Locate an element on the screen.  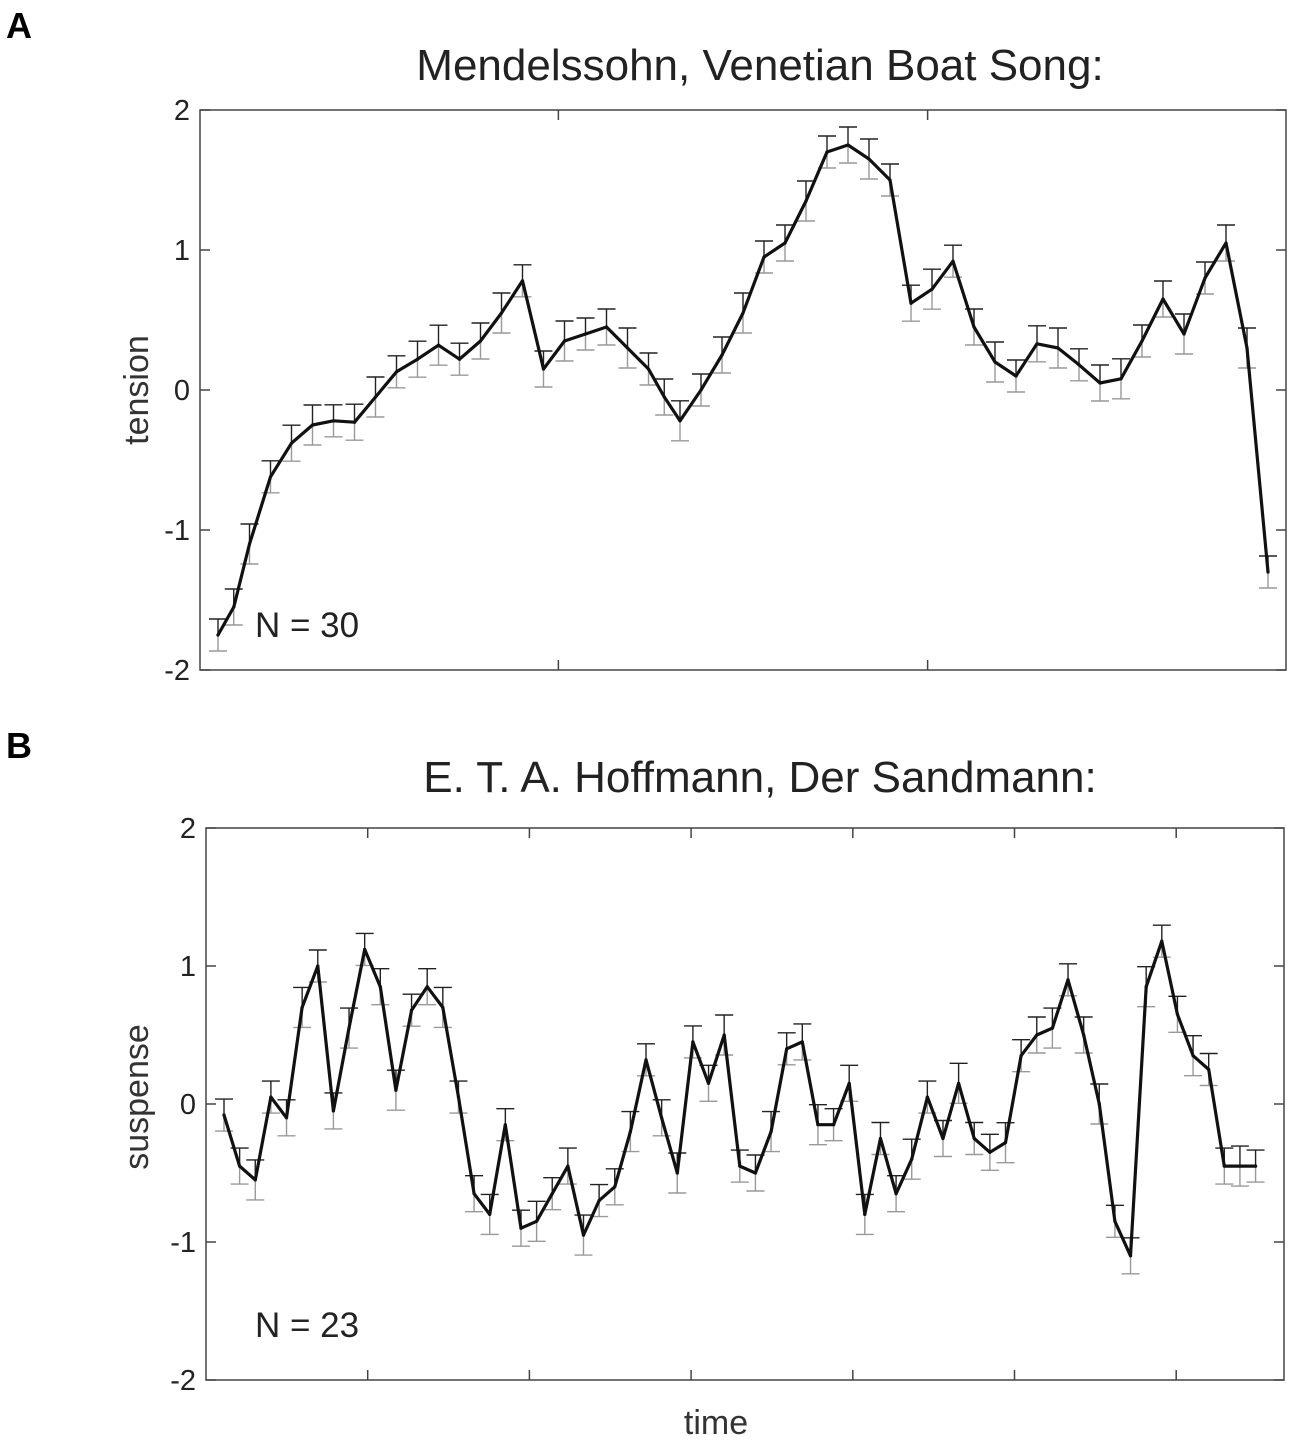
chart-title: E. T. A. Hoffmann, Der Sandmann: is located at coordinates (759, 777).